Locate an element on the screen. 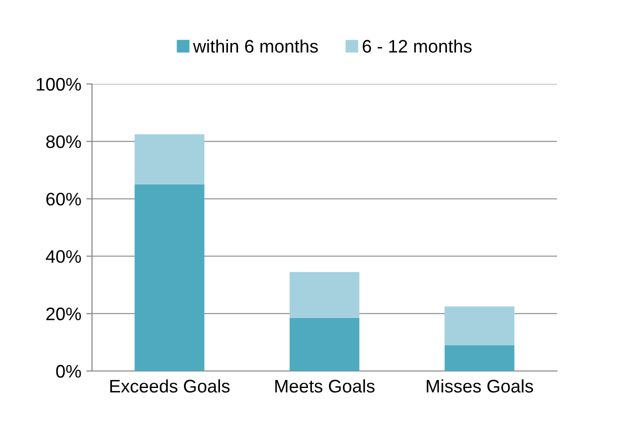 This screenshot has height=425, width=635. x-tick-label: Meets Goals is located at coordinates (325, 386).